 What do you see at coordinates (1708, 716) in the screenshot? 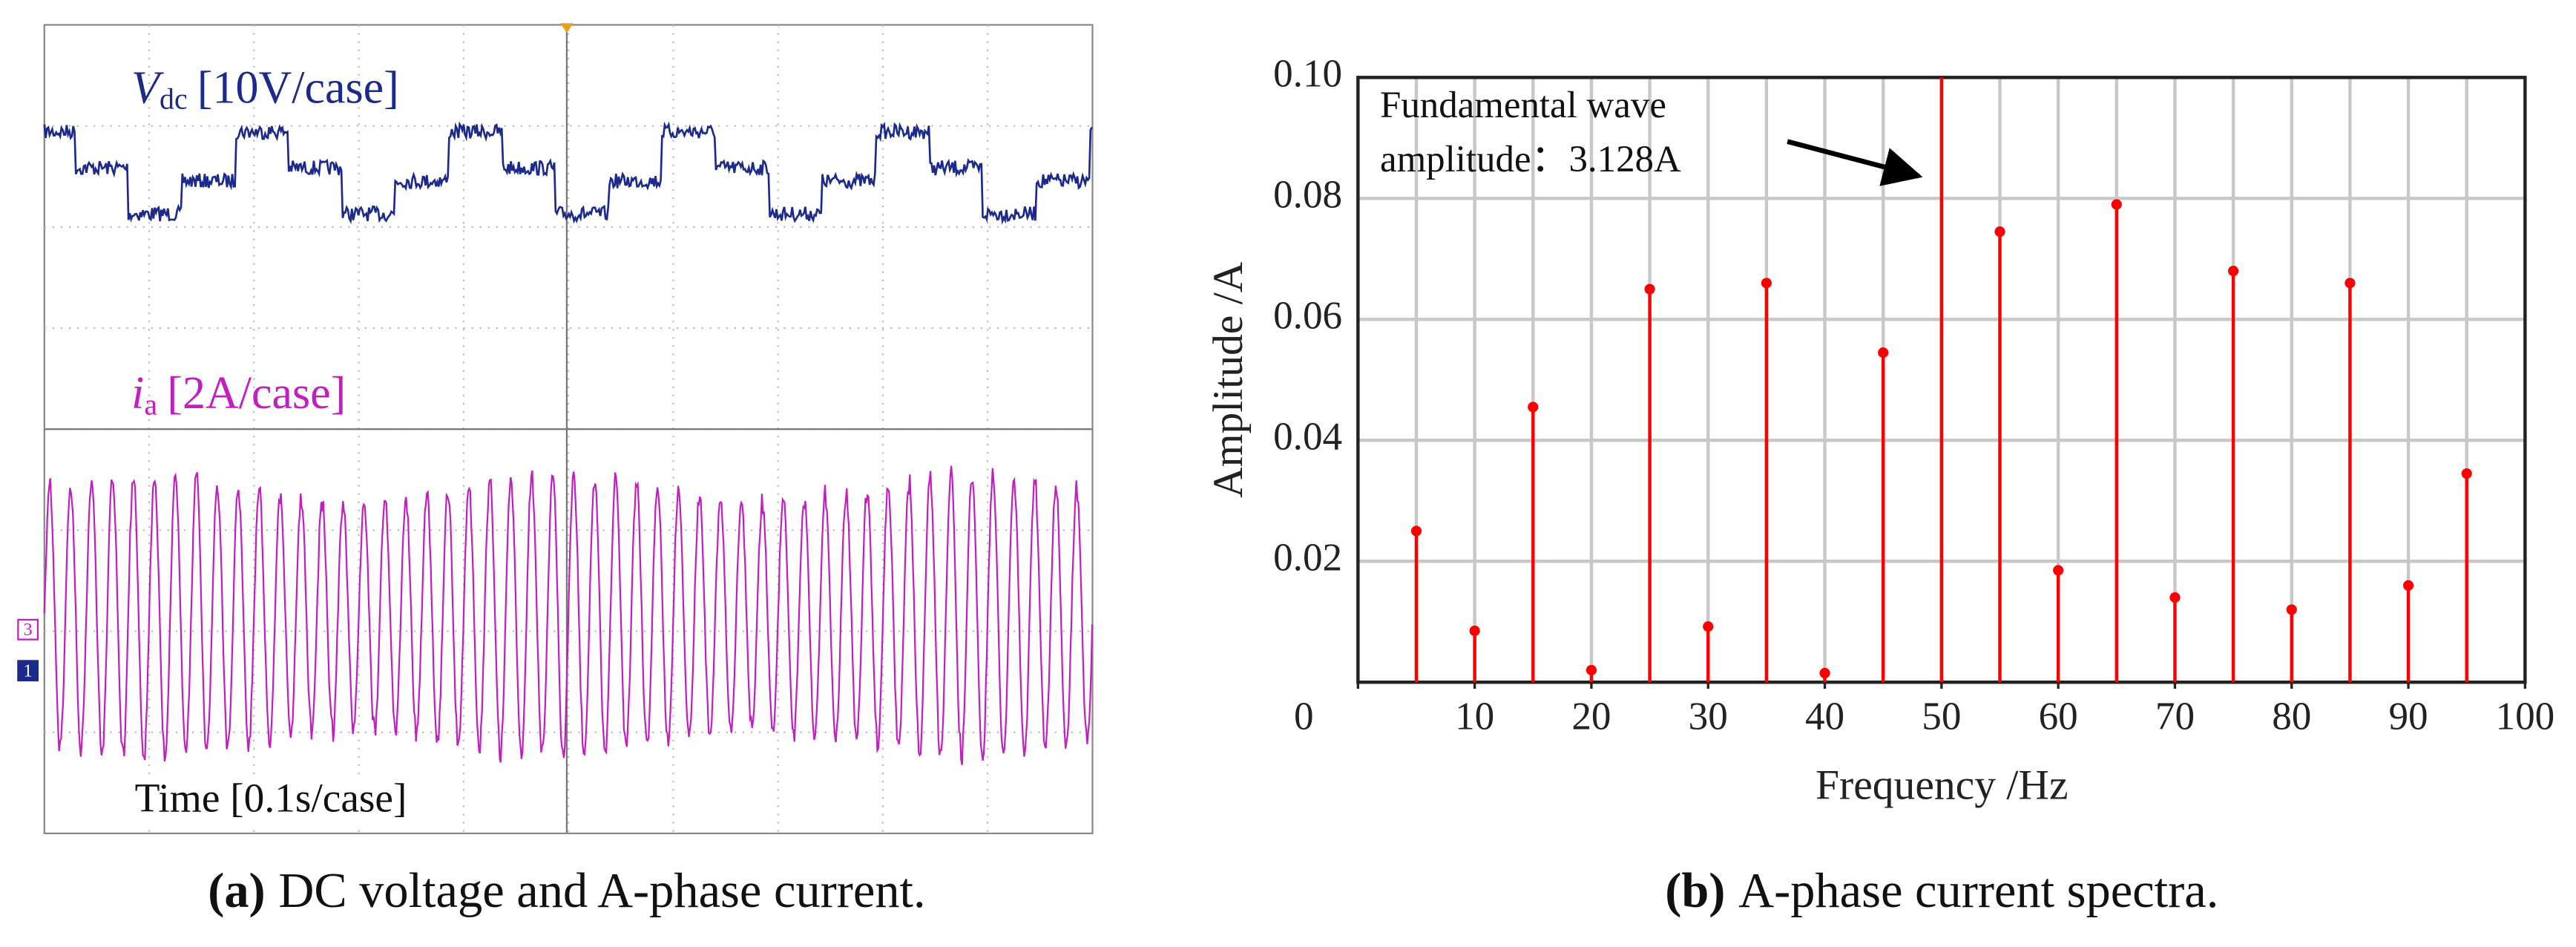
I see `x-tick-label: 30` at bounding box center [1708, 716].